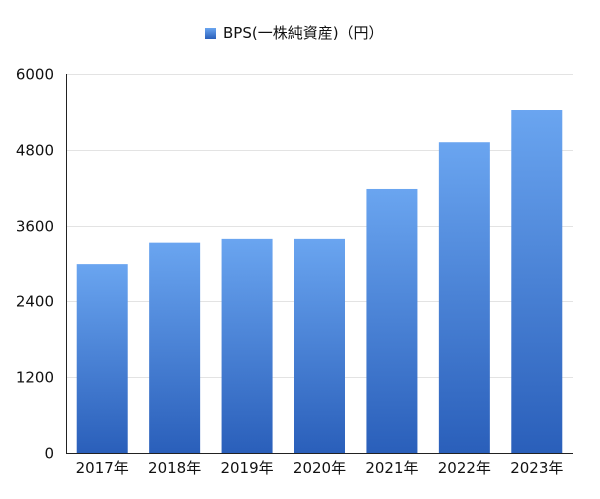 Image resolution: width=600 pixels, height=499 pixels. What do you see at coordinates (35, 151) in the screenshot?
I see `y-tick-label: 4800` at bounding box center [35, 151].